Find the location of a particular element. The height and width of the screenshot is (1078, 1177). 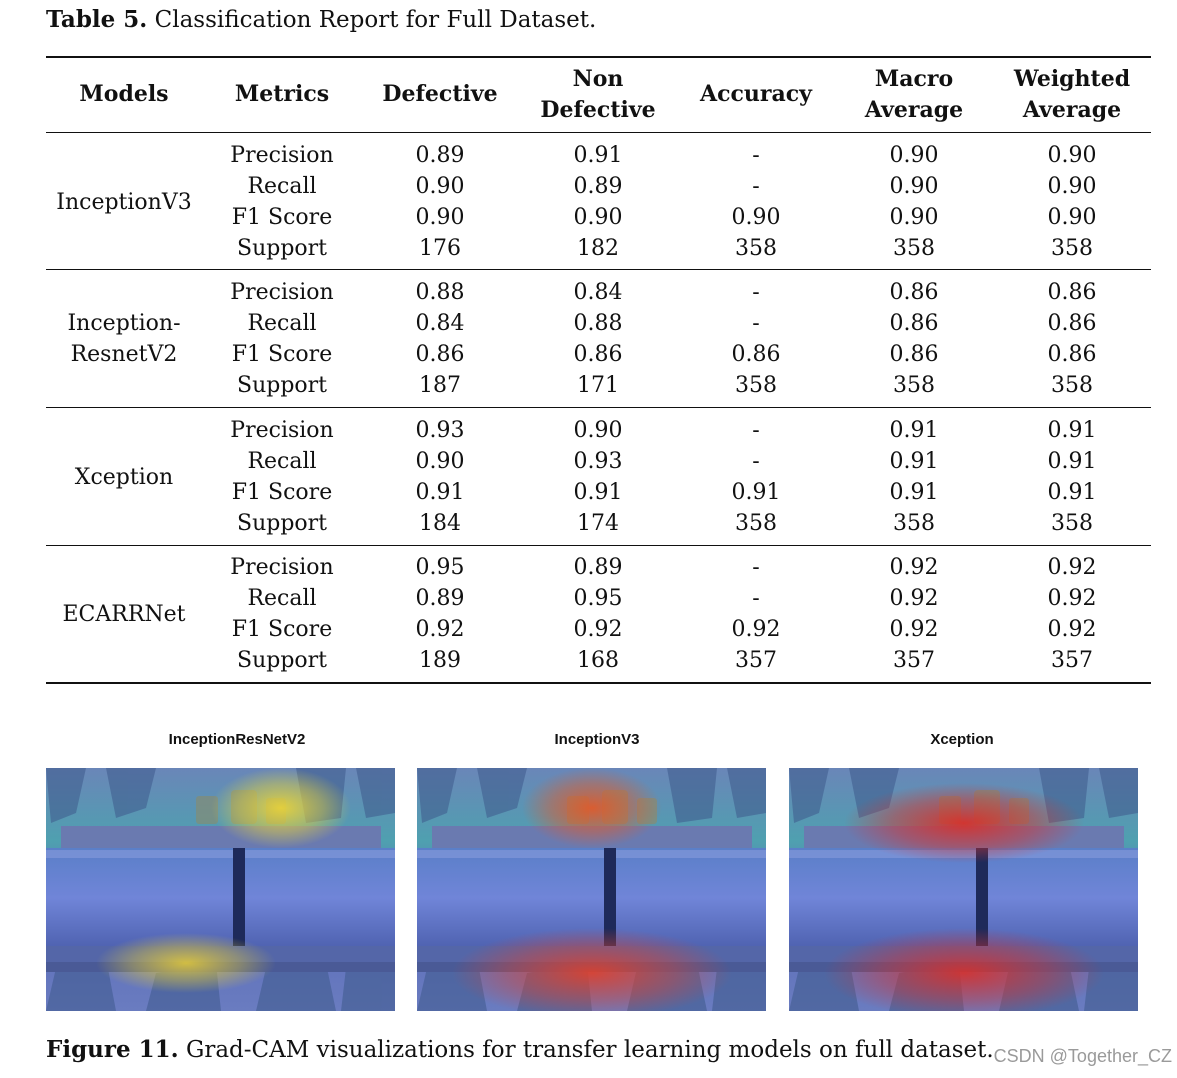

model-name-line: Xception is located at coordinates (124, 477).